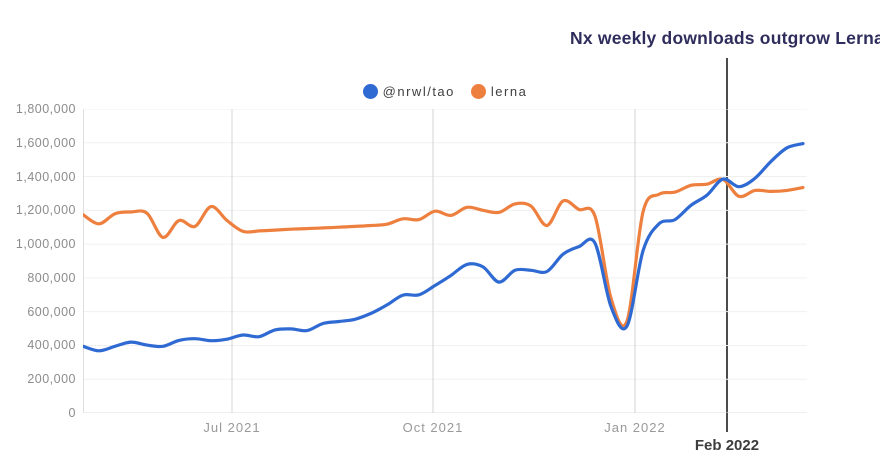 The image size is (880, 460). Describe the element at coordinates (51, 345) in the screenshot. I see `y-tick-label: 400,000` at that location.